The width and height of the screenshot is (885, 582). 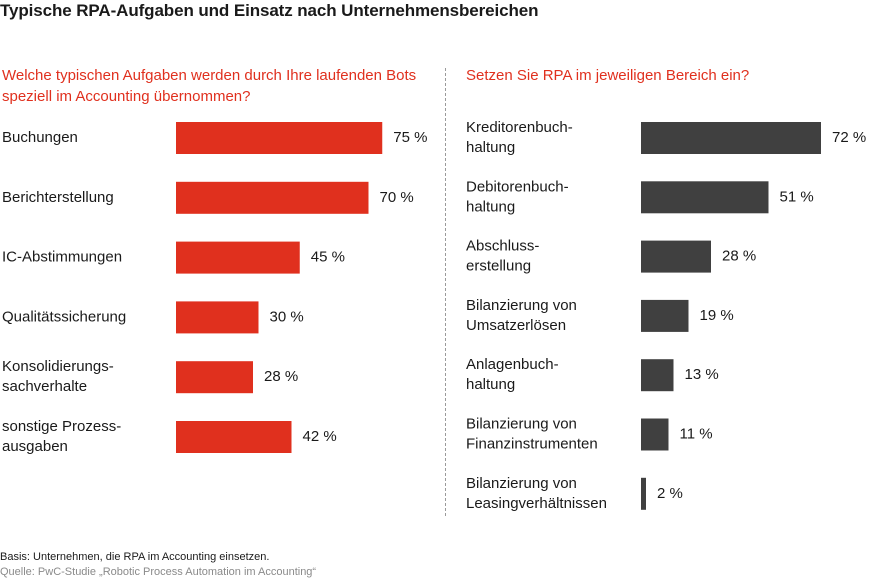 What do you see at coordinates (519, 137) in the screenshot?
I see `category-label: Kreditorenbuch-haltung` at bounding box center [519, 137].